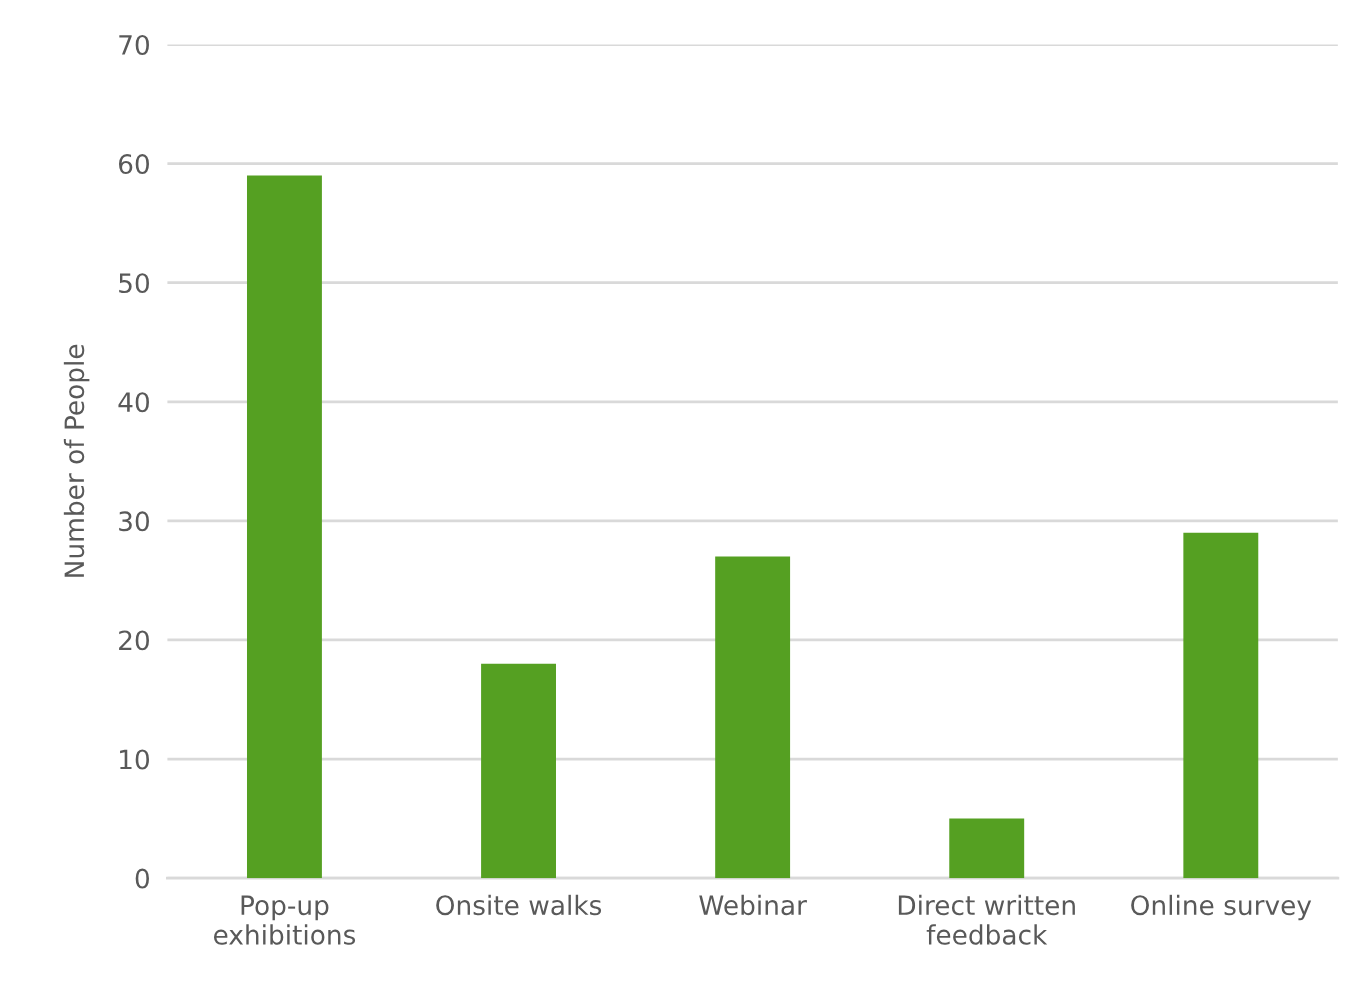 The width and height of the screenshot is (1361, 990). I want to click on x-tick-label: Direct written feedback, so click(986, 919).